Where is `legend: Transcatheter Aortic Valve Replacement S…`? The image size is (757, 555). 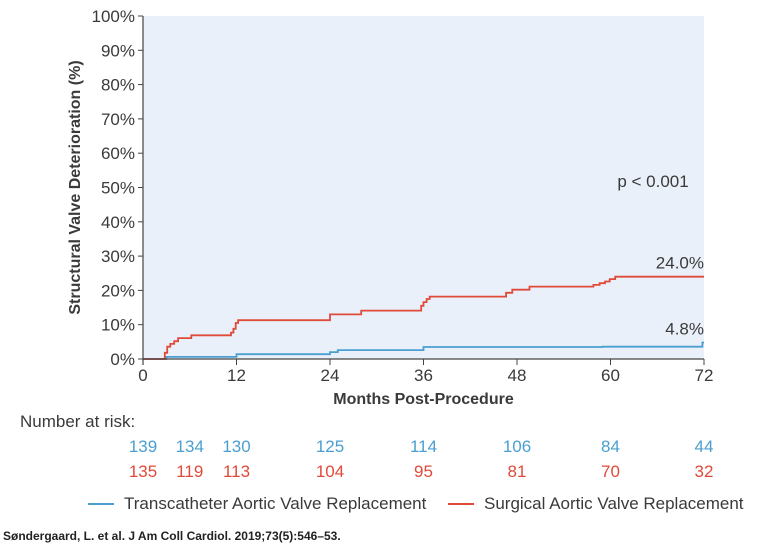
legend: Transcatheter Aortic Valve Replacement S… is located at coordinates (378, 505).